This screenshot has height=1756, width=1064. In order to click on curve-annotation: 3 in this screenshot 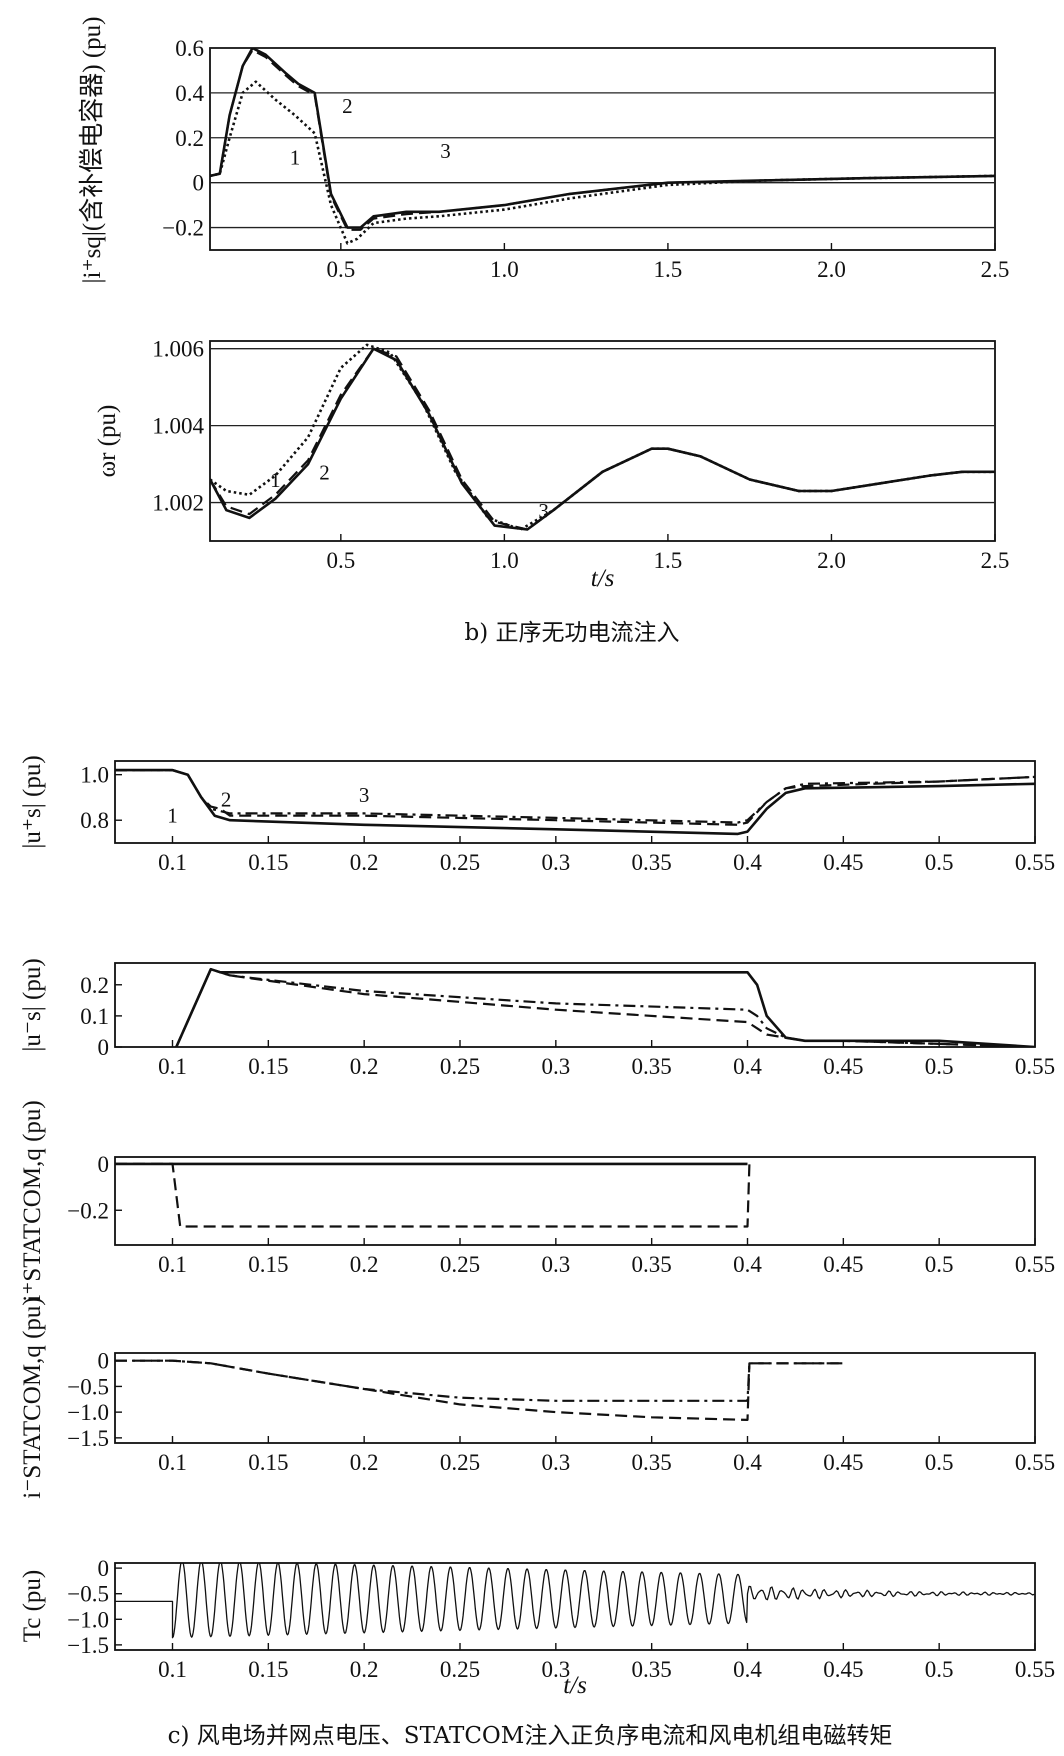, I will do `click(364, 795)`.